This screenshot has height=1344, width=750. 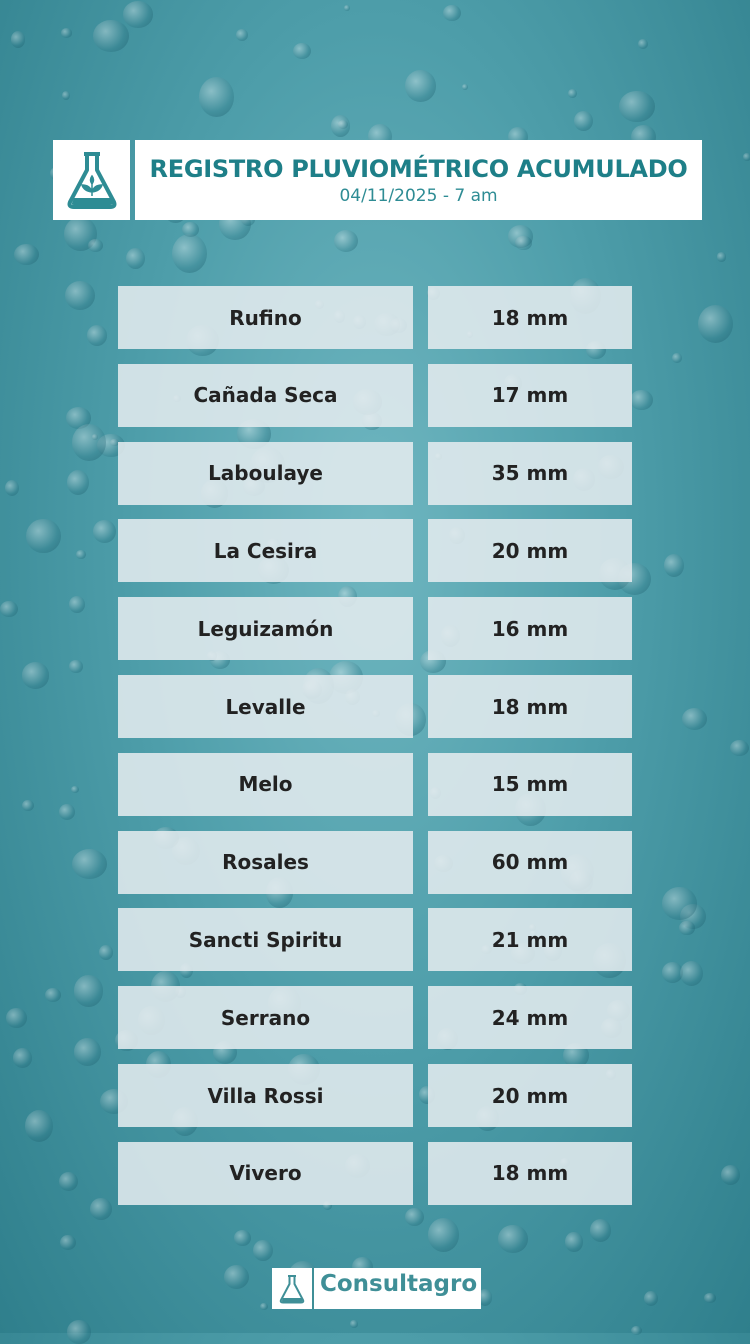 What do you see at coordinates (265, 473) in the screenshot?
I see `location-name: Laboulaye` at bounding box center [265, 473].